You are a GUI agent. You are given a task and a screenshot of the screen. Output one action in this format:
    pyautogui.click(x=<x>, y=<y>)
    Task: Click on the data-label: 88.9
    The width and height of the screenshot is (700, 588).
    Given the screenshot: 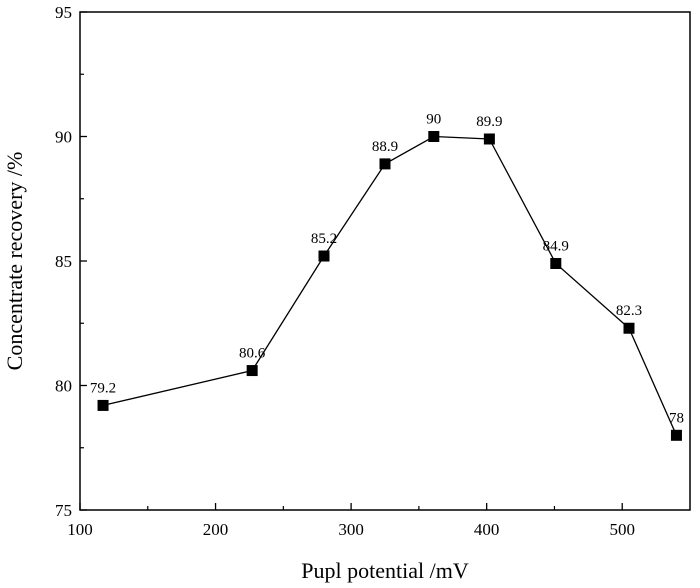 What is the action you would take?
    pyautogui.click(x=385, y=147)
    